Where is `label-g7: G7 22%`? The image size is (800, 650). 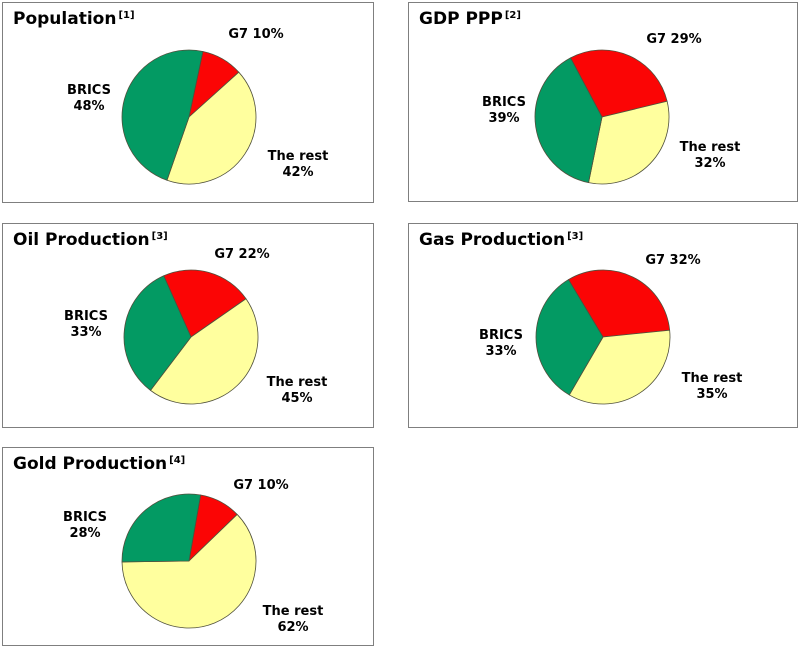 label-g7: G7 22% is located at coordinates (241, 255).